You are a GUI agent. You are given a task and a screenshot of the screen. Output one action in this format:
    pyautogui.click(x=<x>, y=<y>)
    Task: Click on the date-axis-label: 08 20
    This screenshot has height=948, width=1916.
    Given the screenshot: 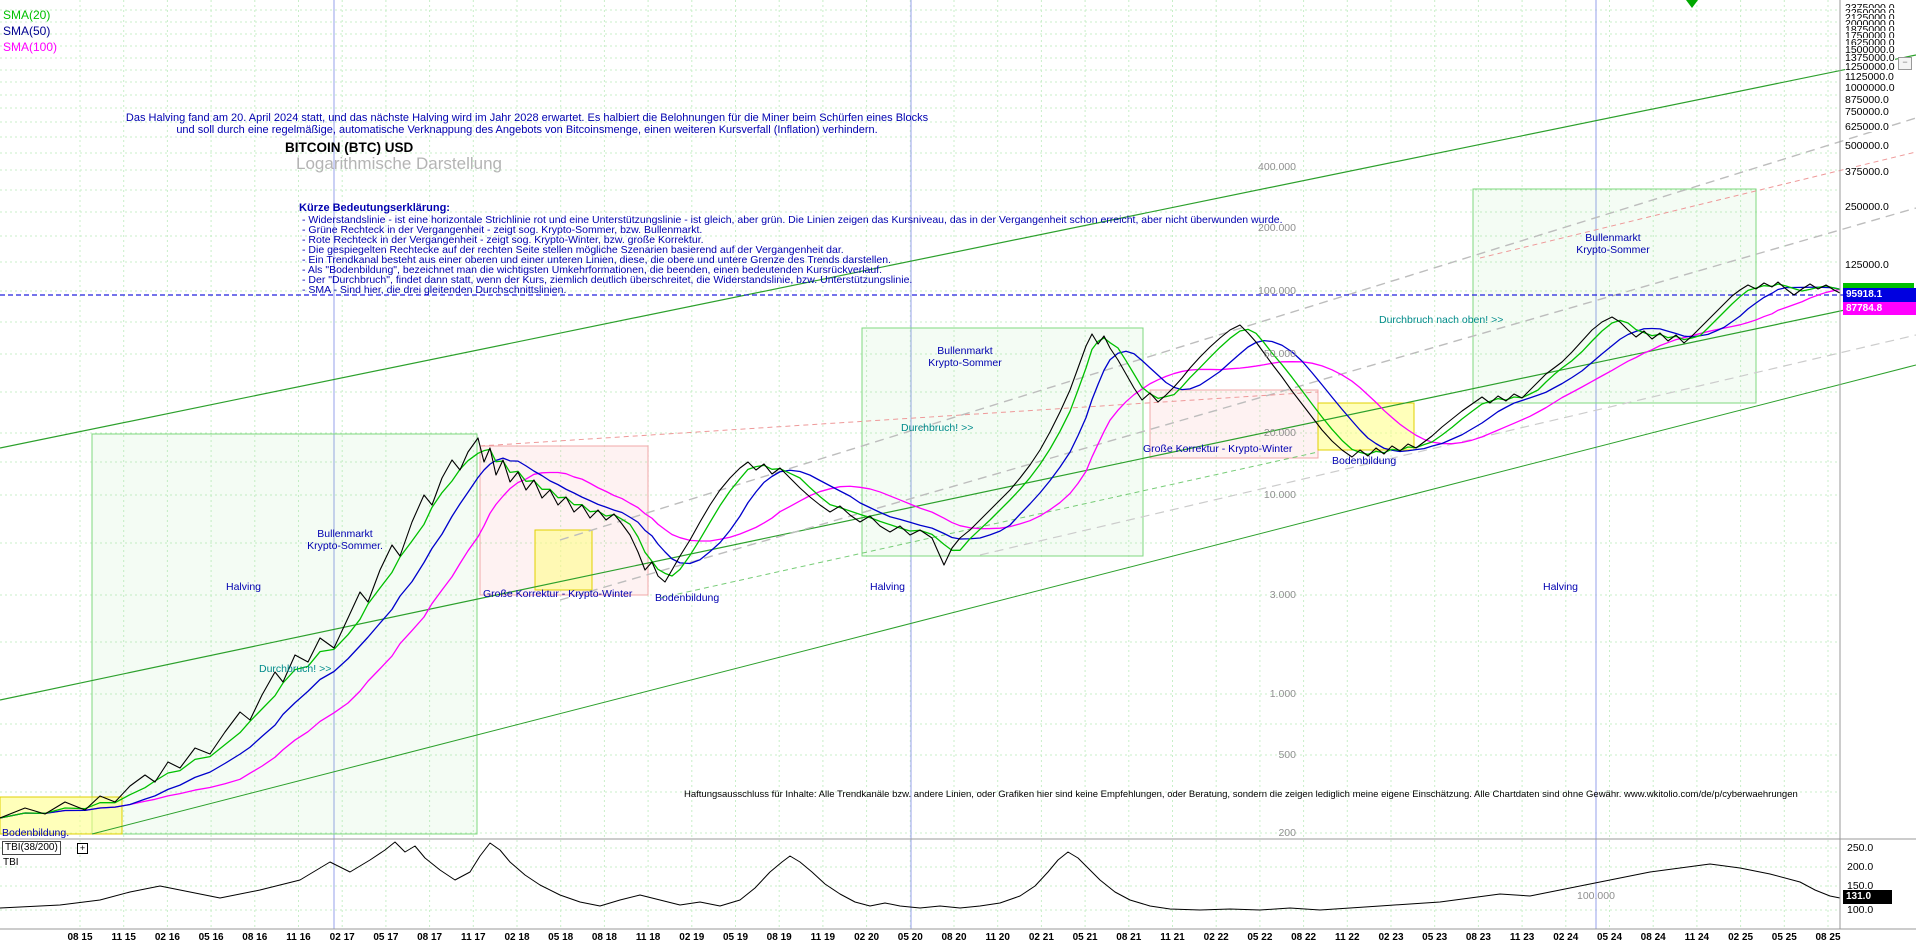 What is the action you would take?
    pyautogui.click(x=954, y=937)
    